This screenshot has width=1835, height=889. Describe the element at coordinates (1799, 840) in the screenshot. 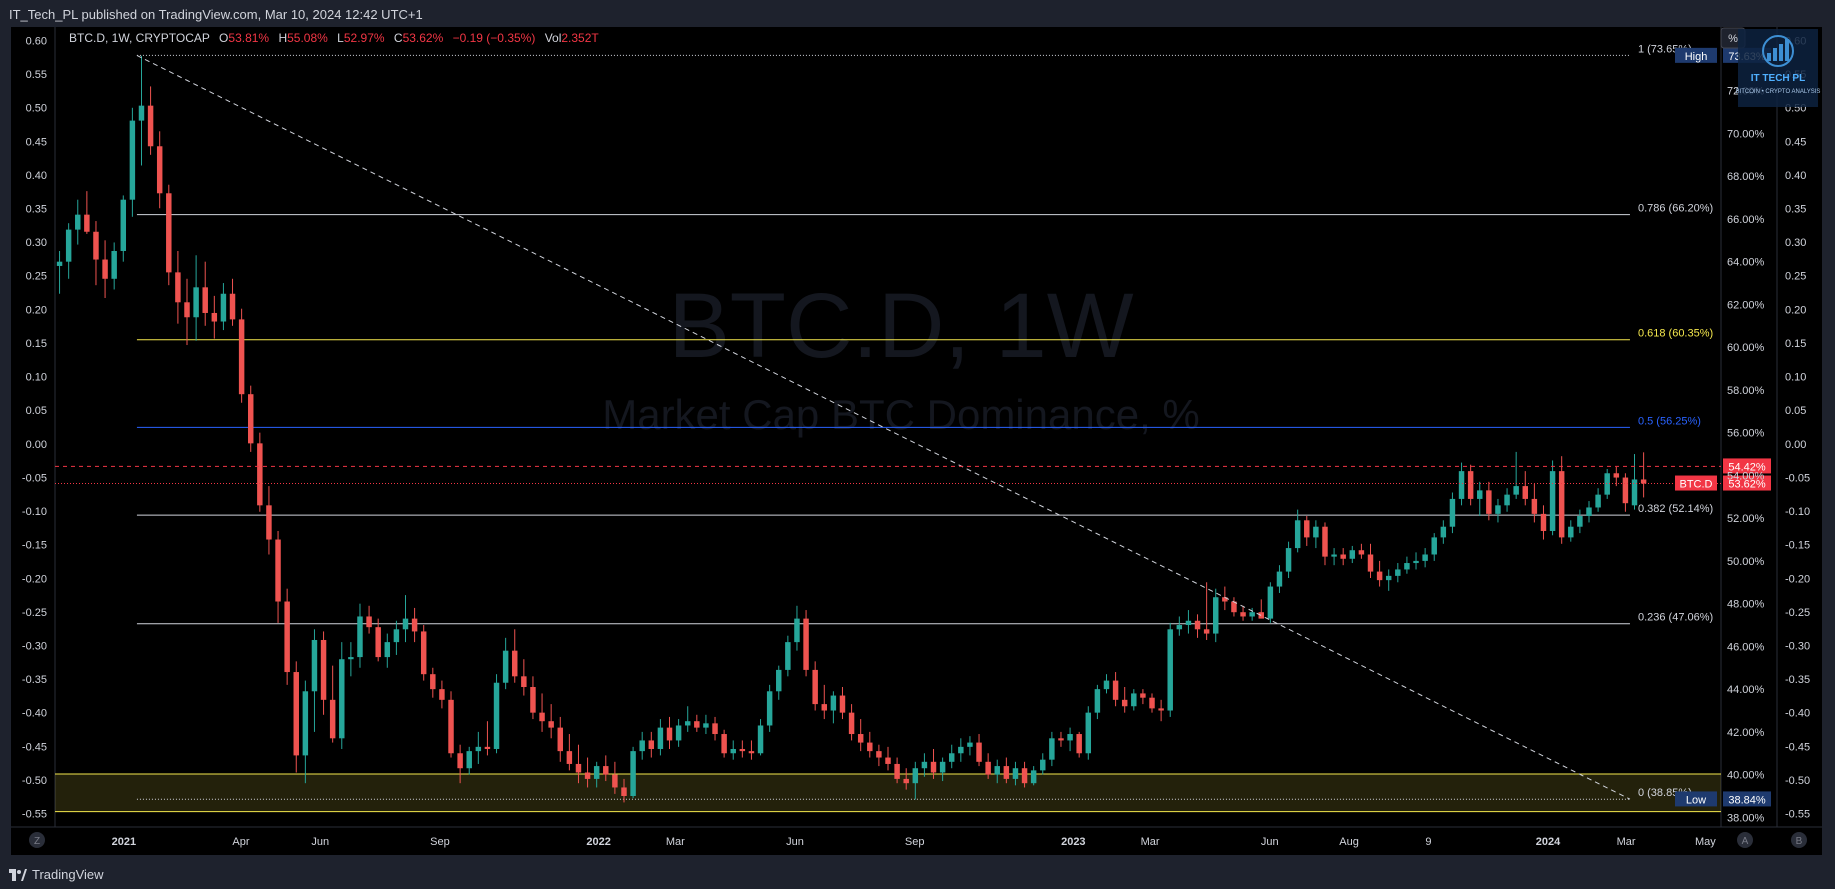

I see `scale-b-button: B` at that location.